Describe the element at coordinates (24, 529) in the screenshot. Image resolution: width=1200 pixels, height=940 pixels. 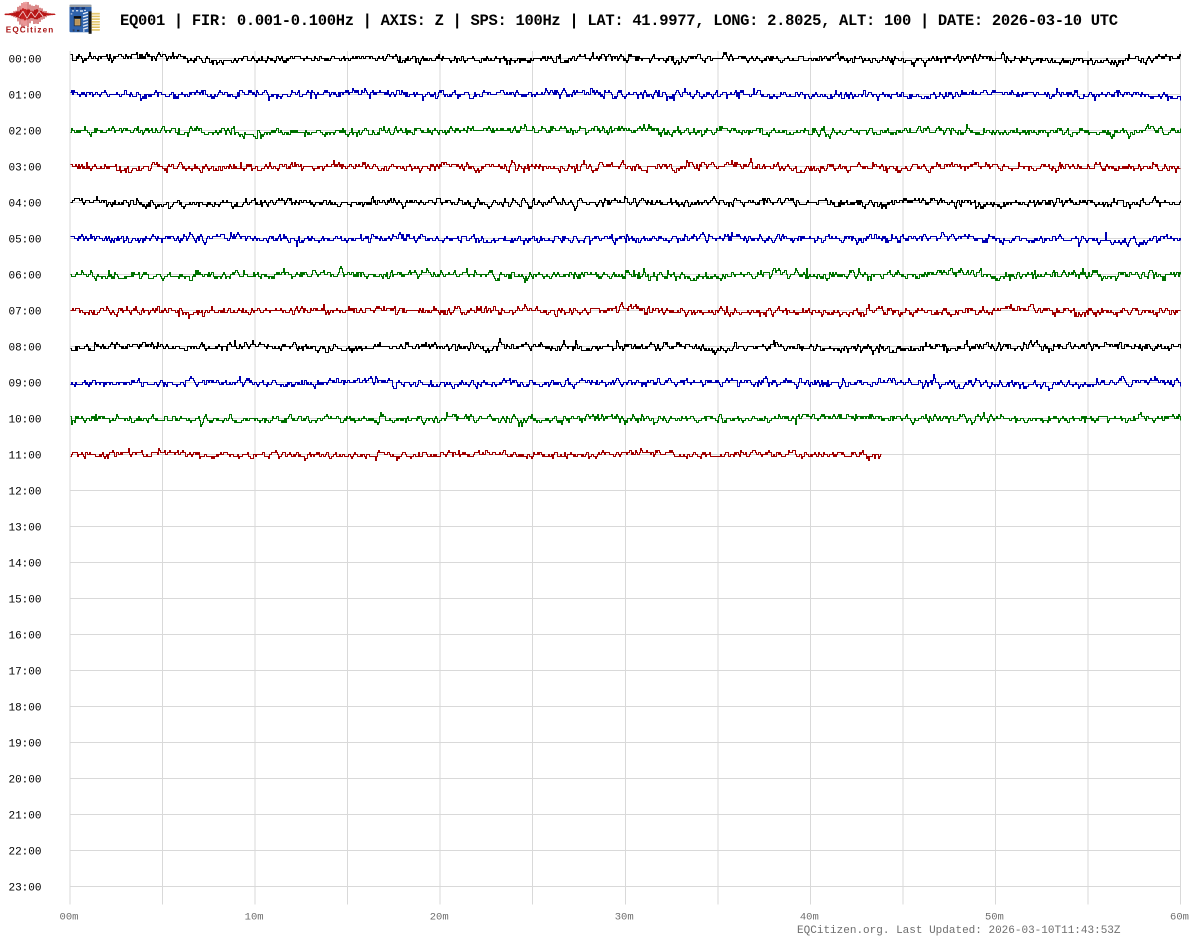
I see `svg-text: 13:00` at that location.